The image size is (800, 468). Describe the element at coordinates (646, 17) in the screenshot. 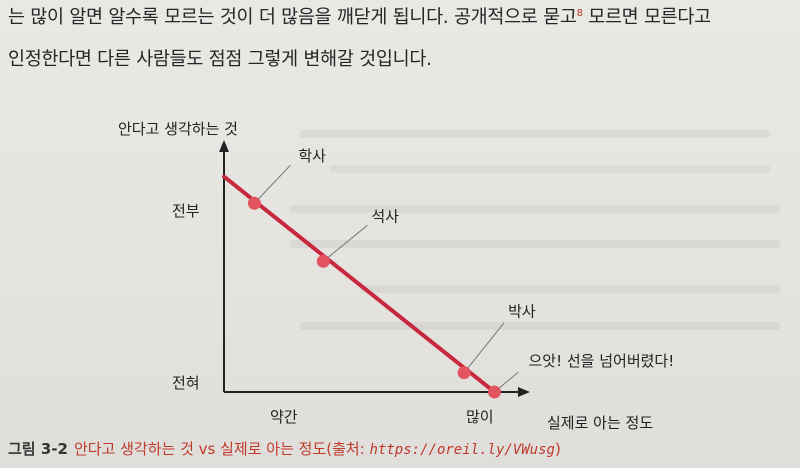

I see `body-text-segment: 모르면 모른다고` at that location.